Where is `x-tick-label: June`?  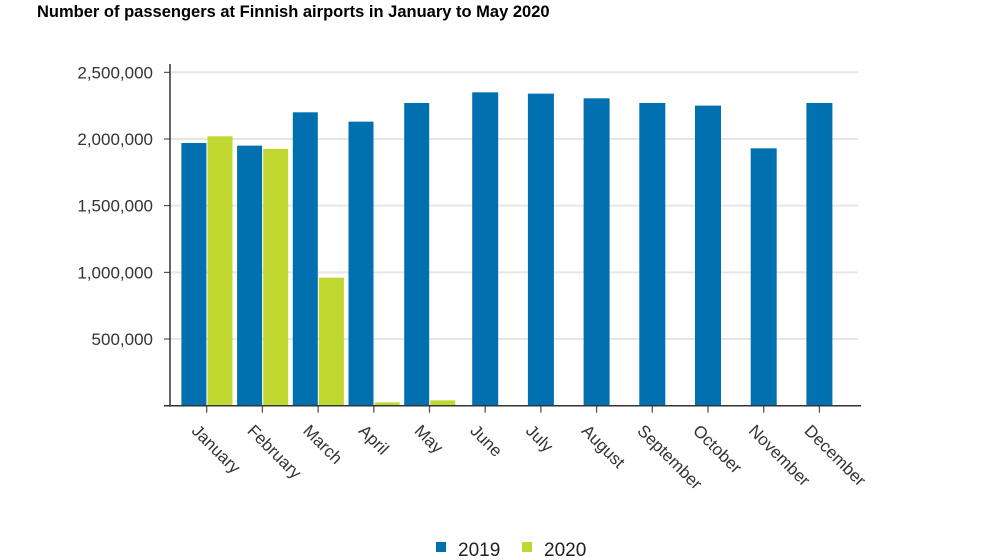 x-tick-label: June is located at coordinates (486, 441).